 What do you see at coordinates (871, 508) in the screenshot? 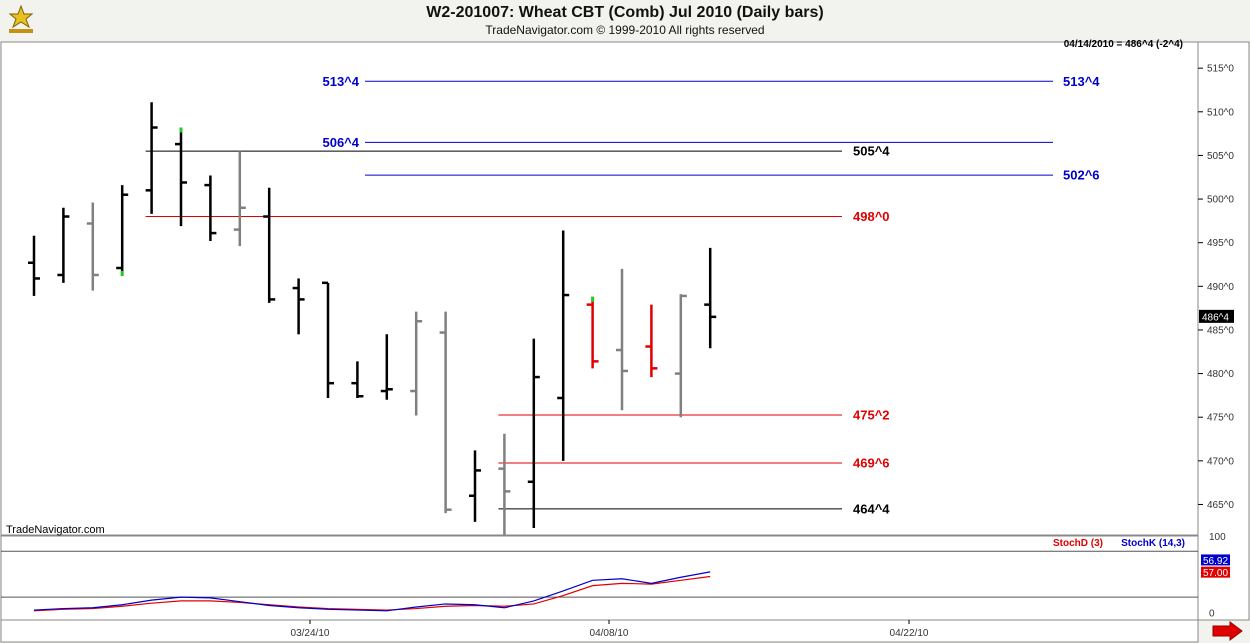
I see `level-label: 464^4` at bounding box center [871, 508].